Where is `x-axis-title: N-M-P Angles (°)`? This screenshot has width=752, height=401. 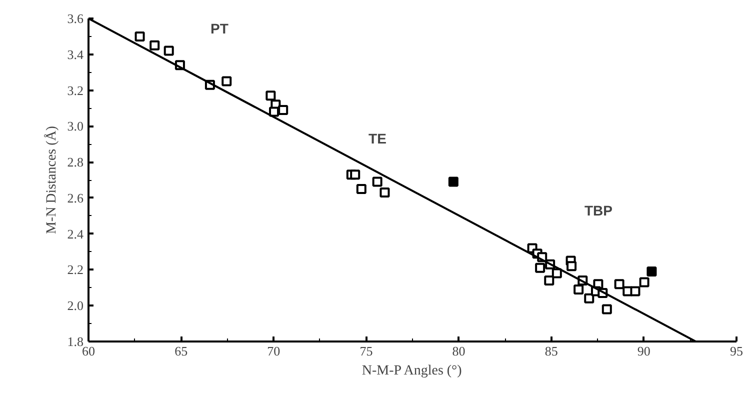 x-axis-title: N-M-P Angles (°) is located at coordinates (412, 371).